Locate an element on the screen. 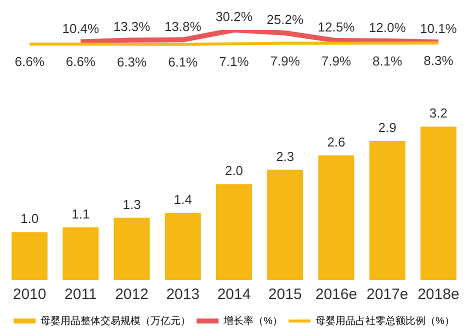  data-label: 6.1% is located at coordinates (183, 62).